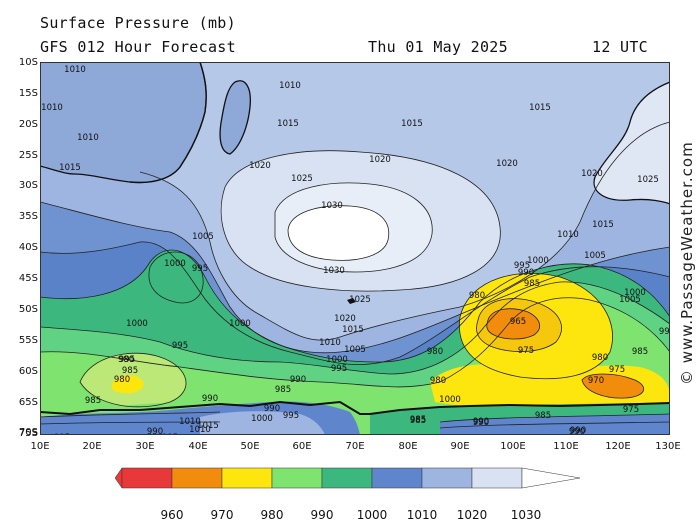  What do you see at coordinates (338, 233) in the screenshot?
I see `high-center` at bounding box center [338, 233].